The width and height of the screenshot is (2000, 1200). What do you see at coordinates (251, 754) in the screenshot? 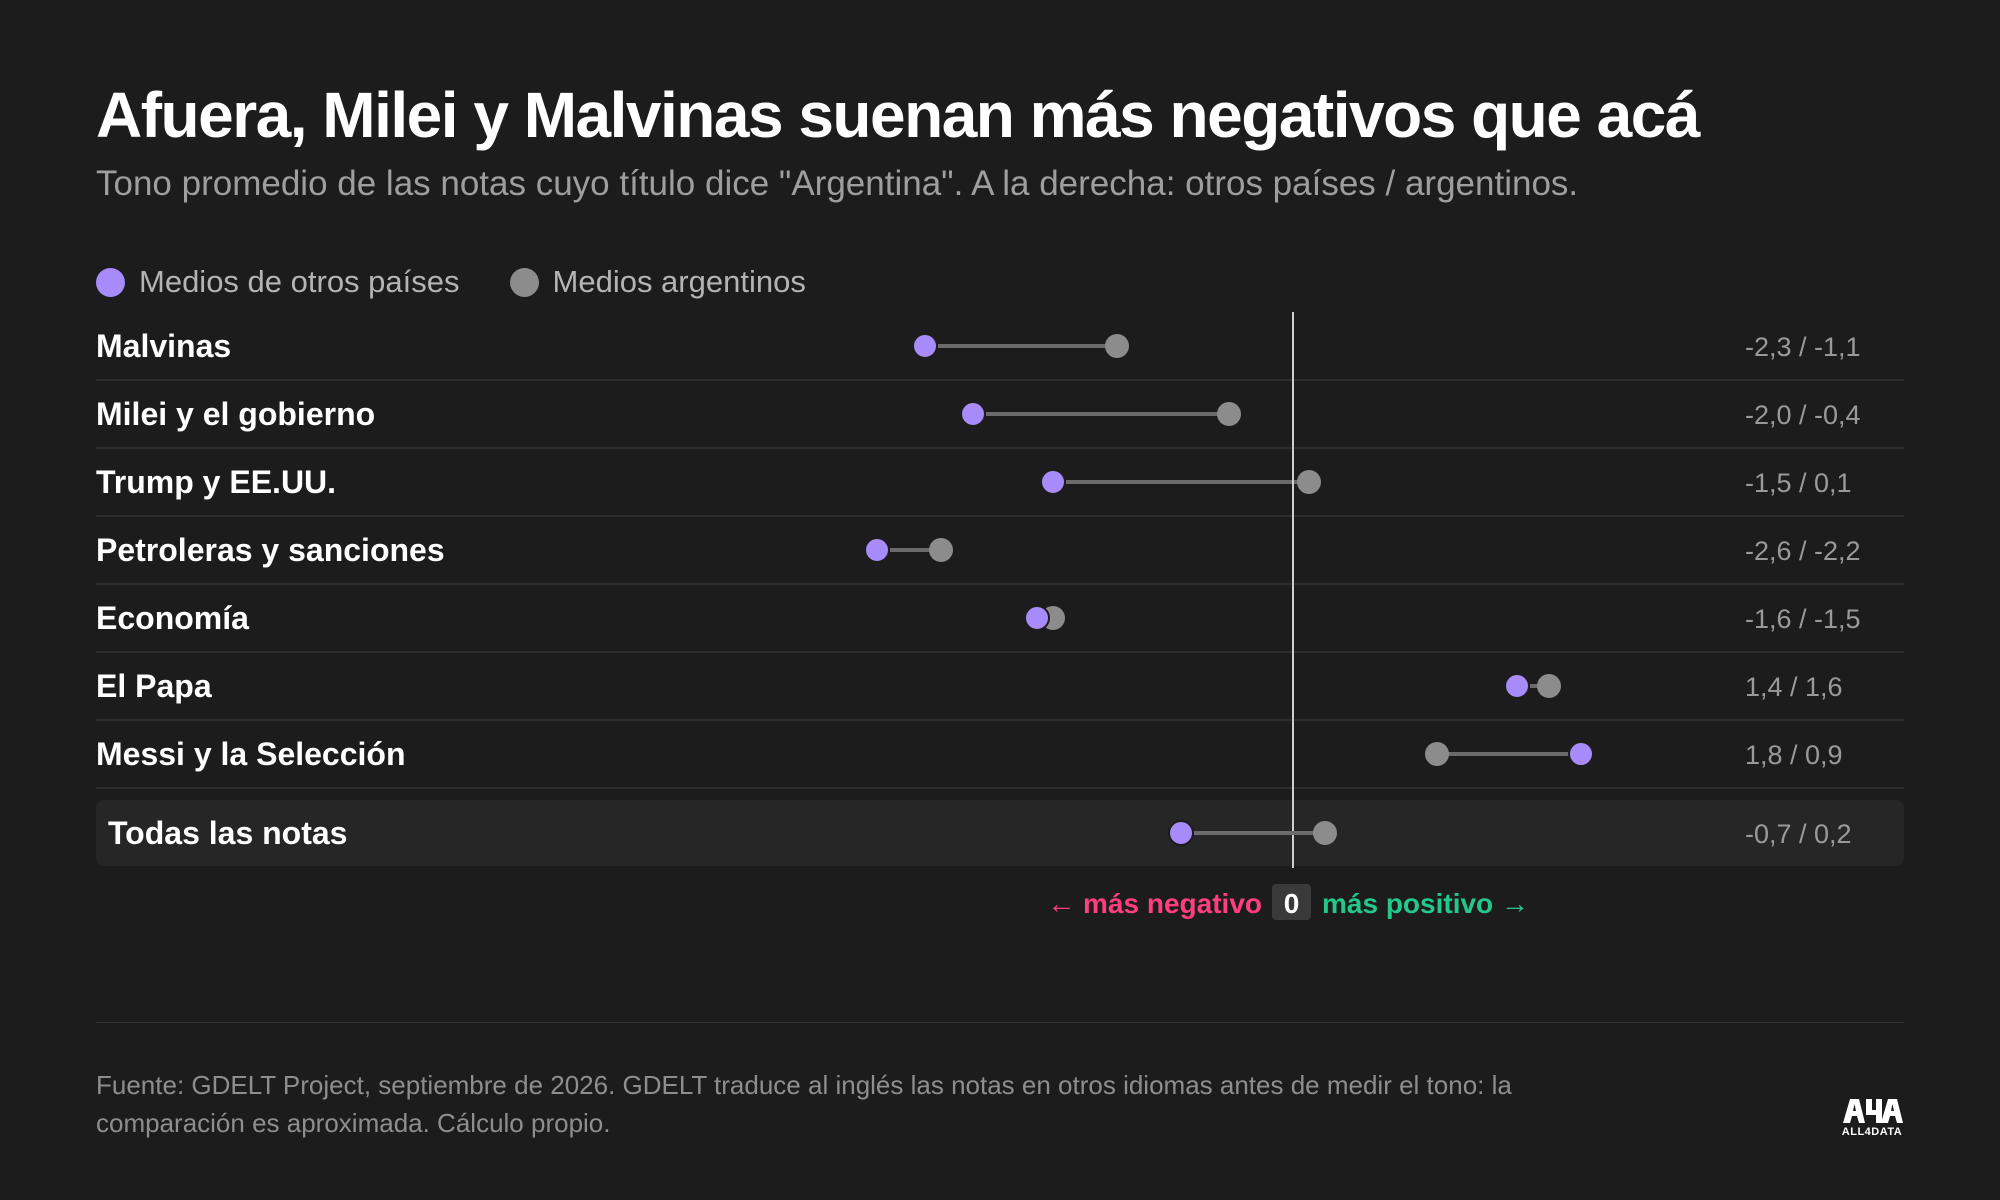
I see `category-label-row-6: Messi y la Selección` at bounding box center [251, 754].